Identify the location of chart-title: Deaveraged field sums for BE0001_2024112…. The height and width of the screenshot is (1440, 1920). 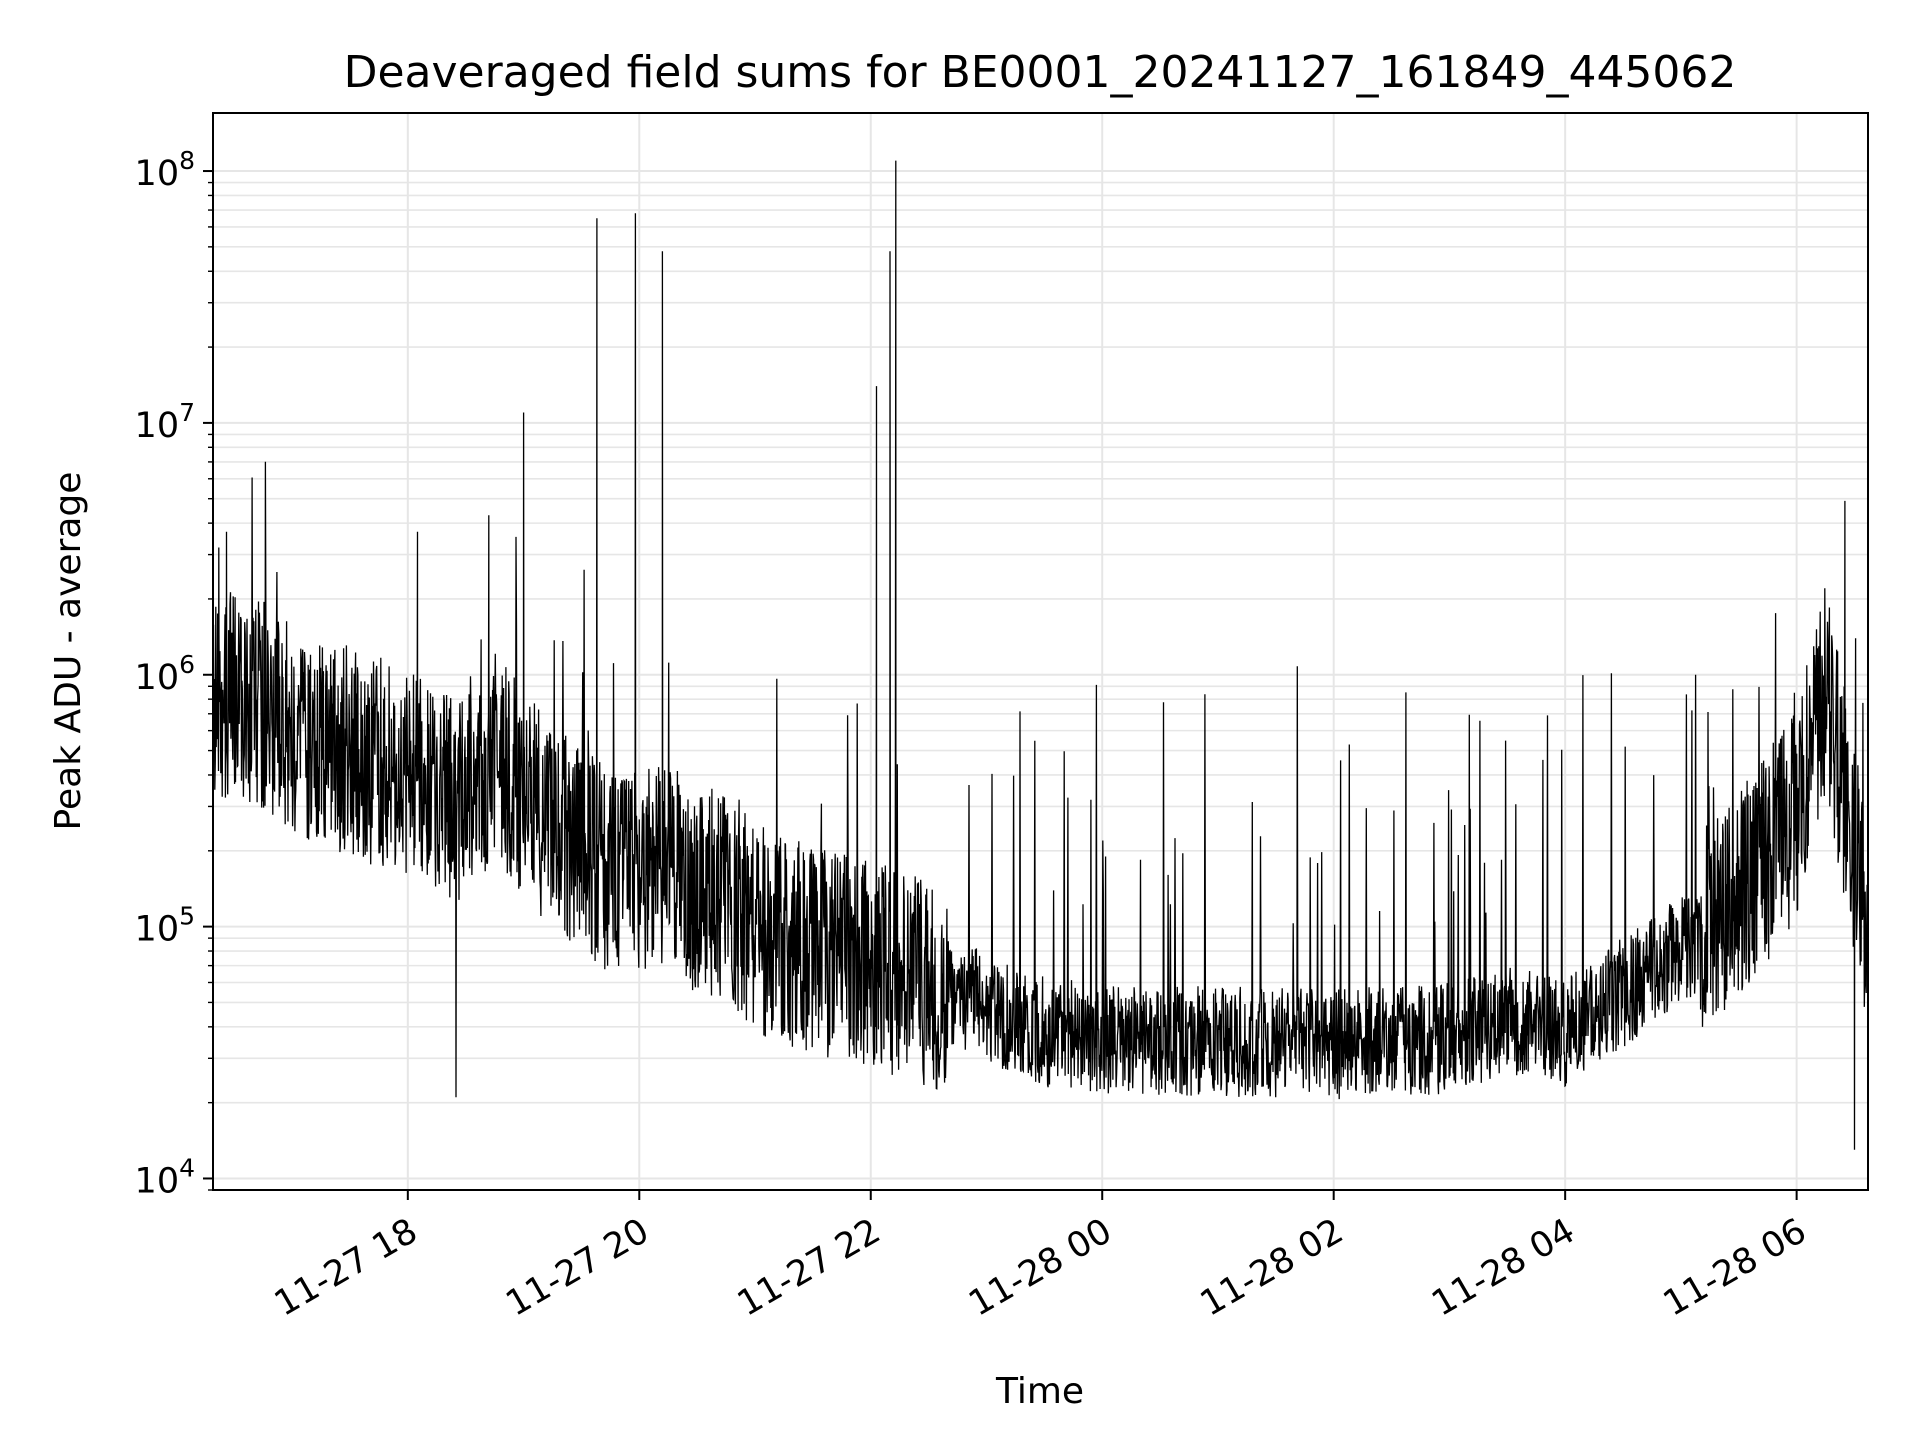
(1040, 72).